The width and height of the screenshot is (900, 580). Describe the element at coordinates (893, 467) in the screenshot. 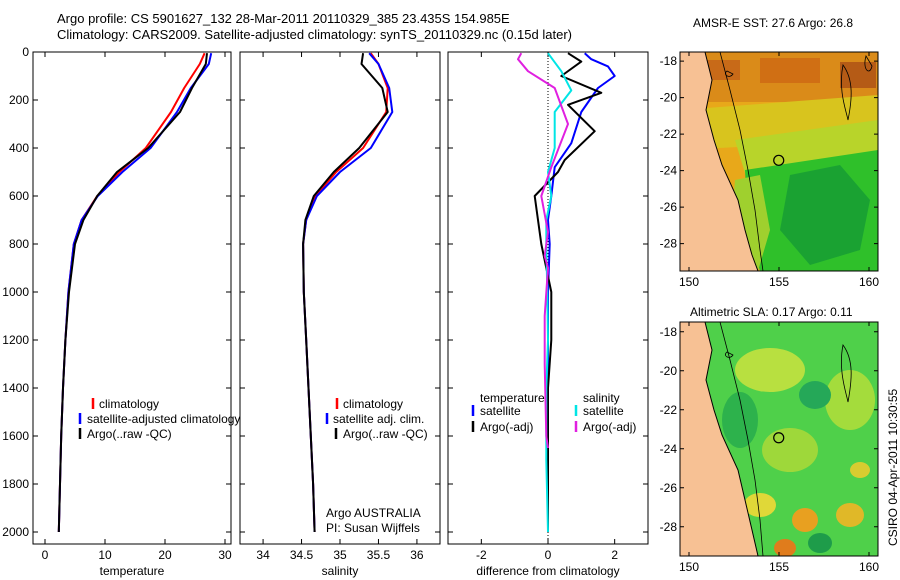

I see `credit-timestamp: CSIRO 04-Apr-2011 10:30:55` at that location.